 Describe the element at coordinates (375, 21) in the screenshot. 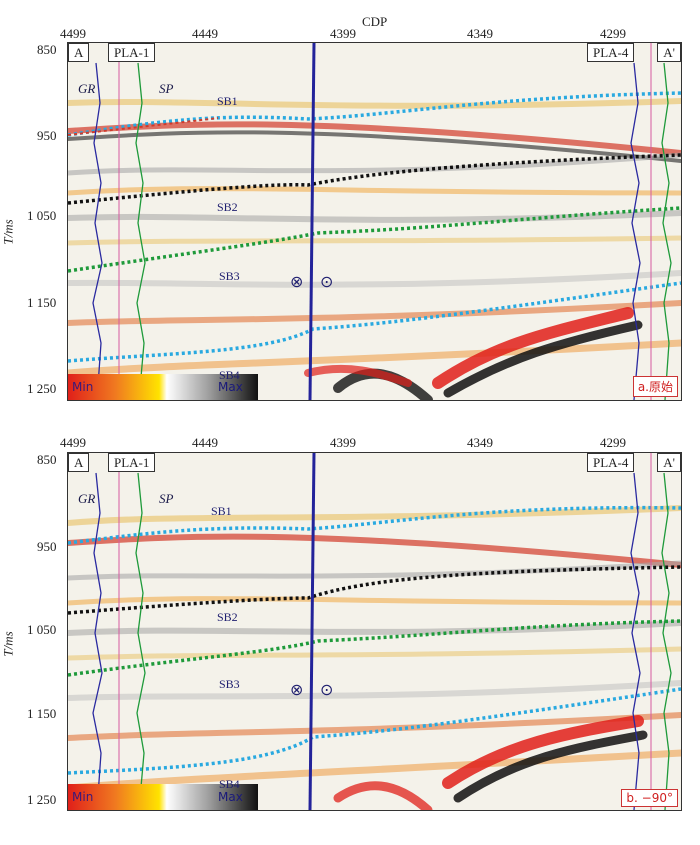

I see `cdp-axis-title: CDP` at that location.